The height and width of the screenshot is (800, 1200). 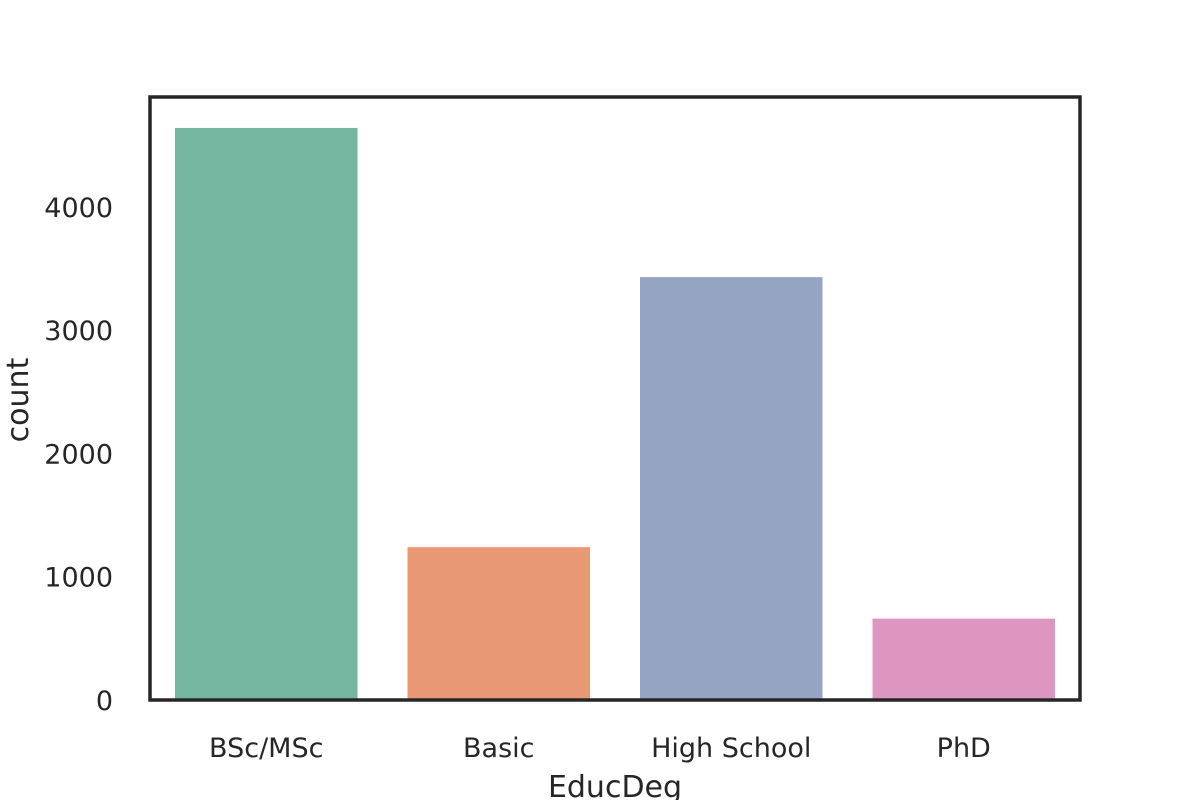 What do you see at coordinates (18, 399) in the screenshot?
I see `y-axis-label: count` at bounding box center [18, 399].